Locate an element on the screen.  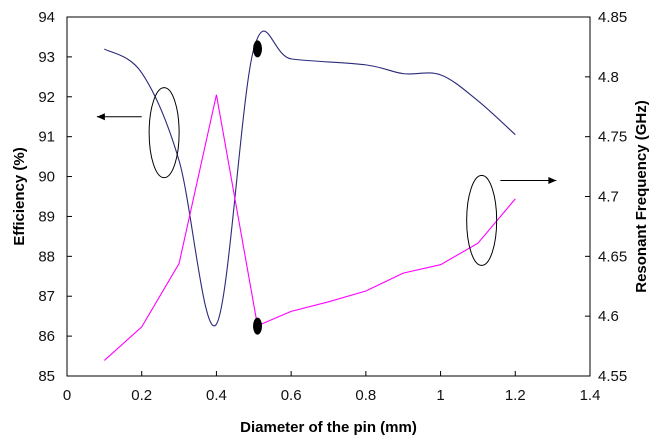
y-tick-label: 88 is located at coordinates (46, 256).